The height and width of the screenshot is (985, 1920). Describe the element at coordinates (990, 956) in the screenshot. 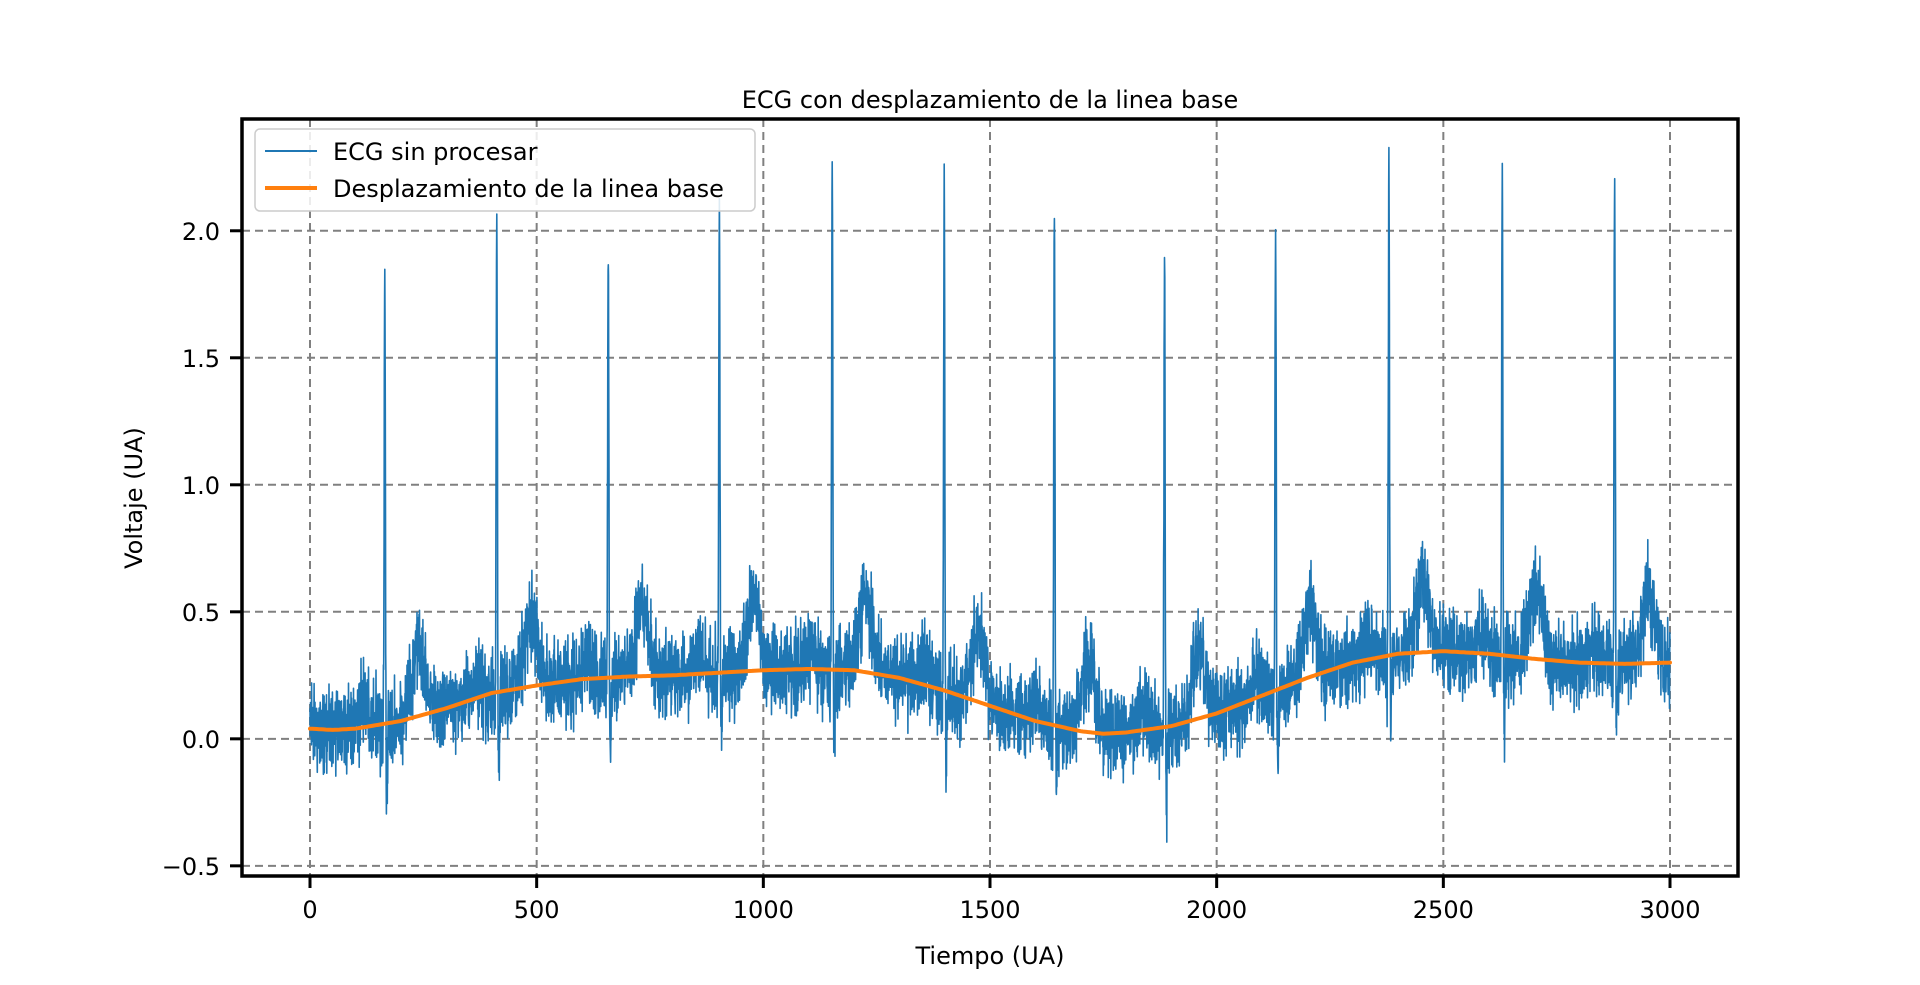

I see `x-axis-label: Tiempo (UA)` at that location.